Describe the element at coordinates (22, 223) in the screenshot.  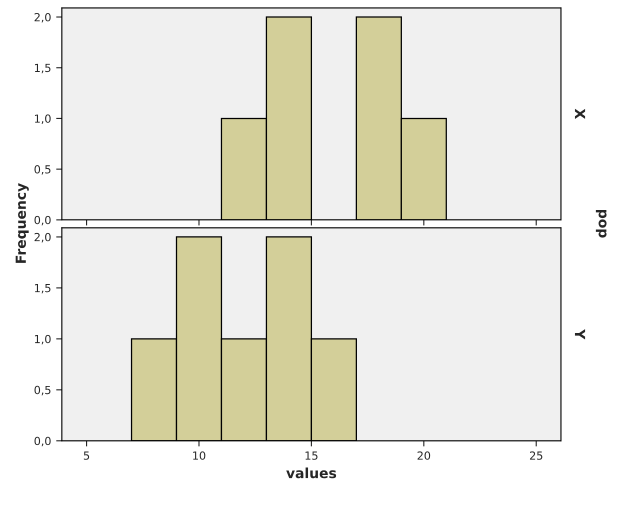
I see `y-axis-title: Frequency` at that location.